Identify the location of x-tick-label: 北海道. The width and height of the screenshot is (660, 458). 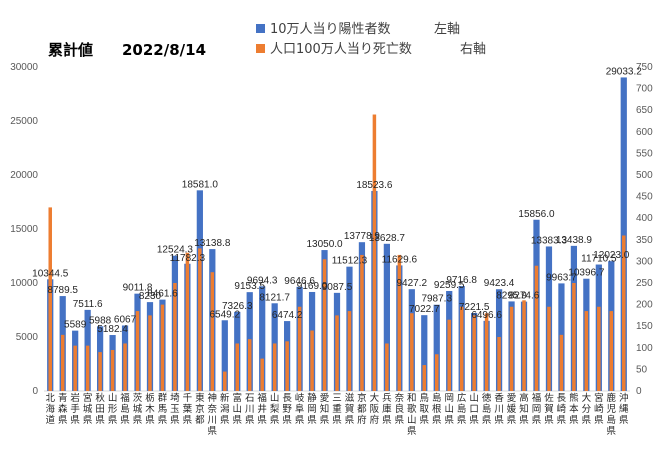
(50, 409).